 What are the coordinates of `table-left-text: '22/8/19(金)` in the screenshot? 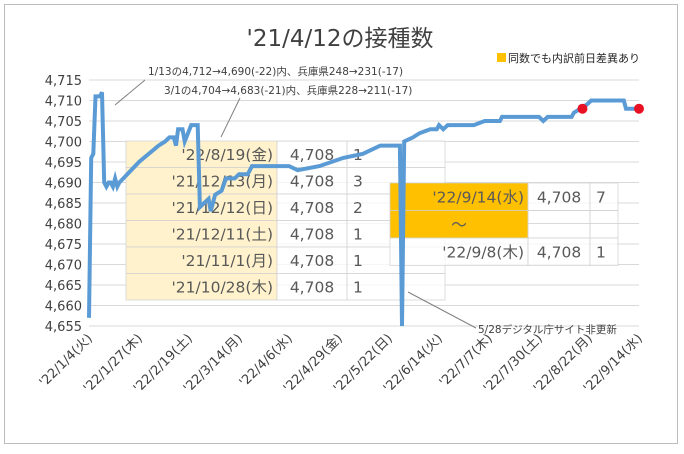 It's located at (227, 155).